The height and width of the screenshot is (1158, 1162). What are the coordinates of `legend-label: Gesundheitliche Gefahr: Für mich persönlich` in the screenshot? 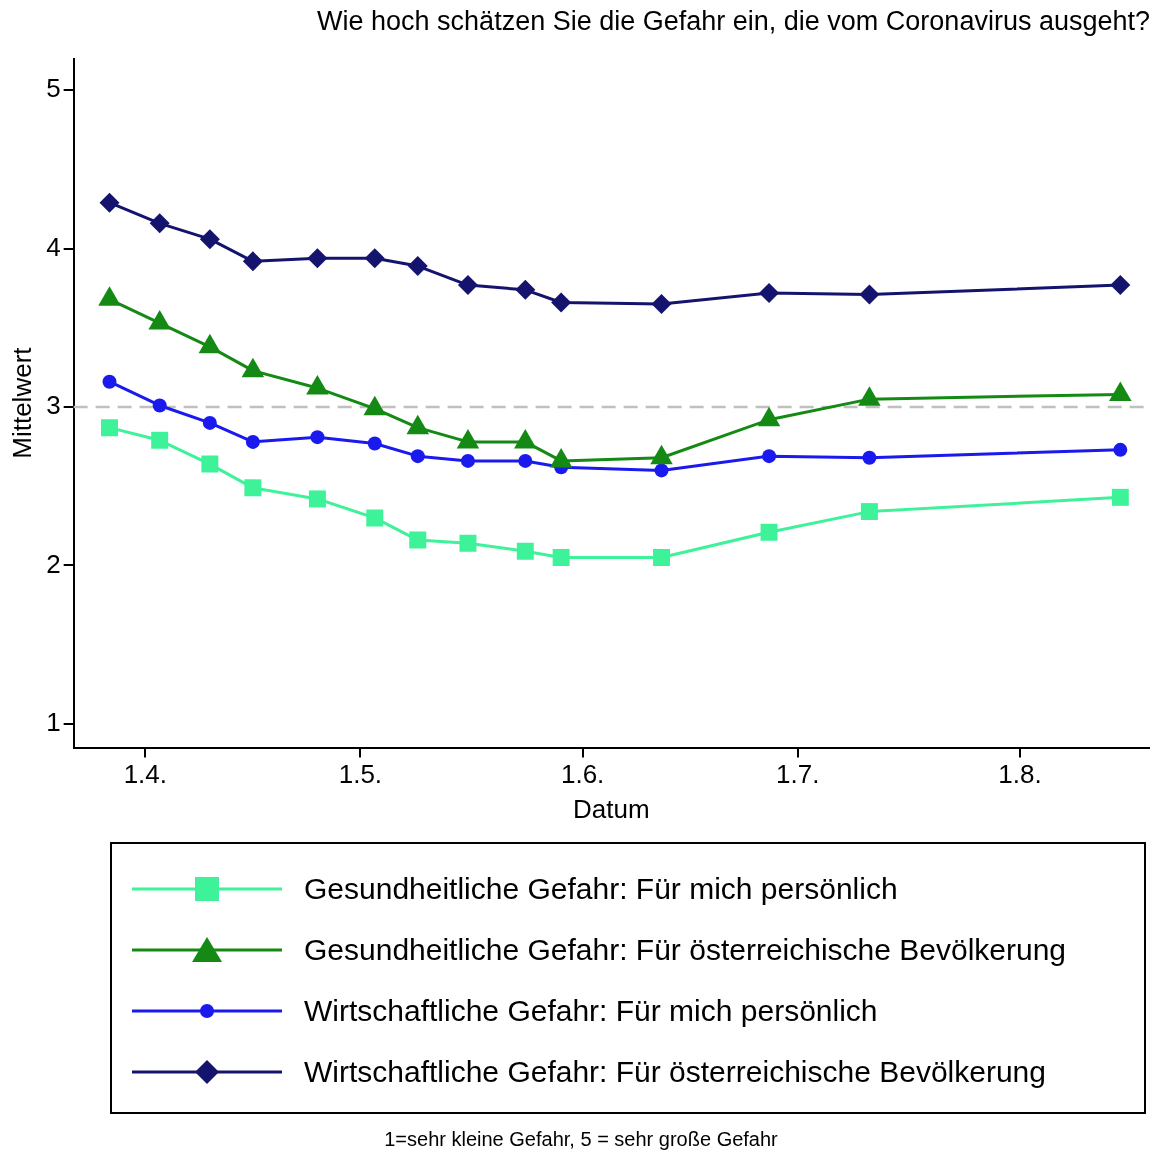 It's located at (601, 888).